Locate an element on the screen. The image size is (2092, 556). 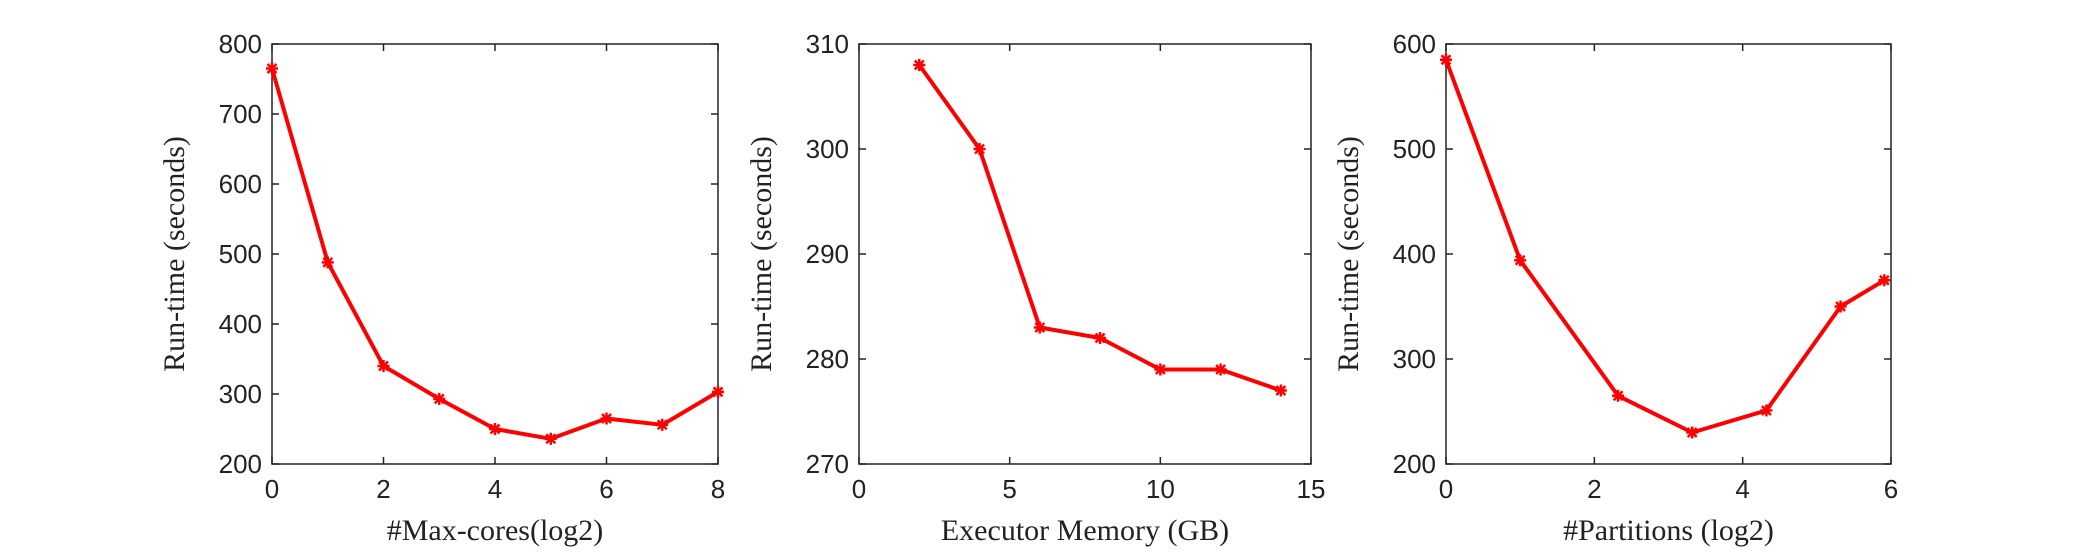
x-tick-label: 10 is located at coordinates (1160, 489).